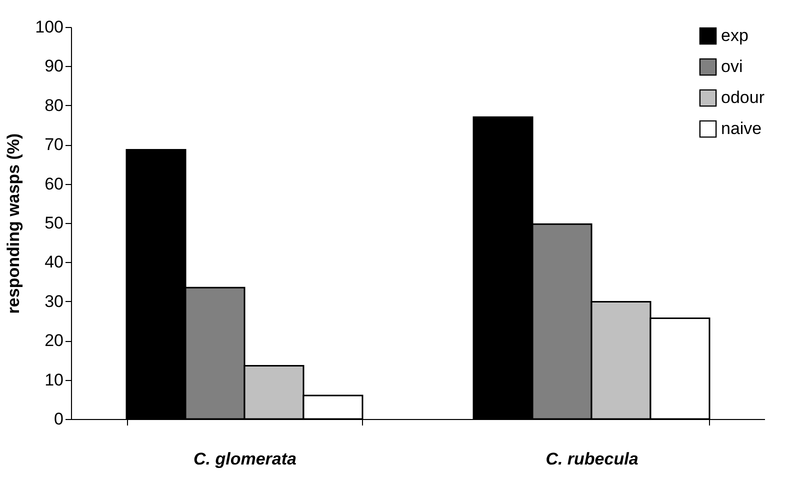 The width and height of the screenshot is (808, 479). Describe the element at coordinates (54, 340) in the screenshot. I see `y-tick-label: 20` at that location.